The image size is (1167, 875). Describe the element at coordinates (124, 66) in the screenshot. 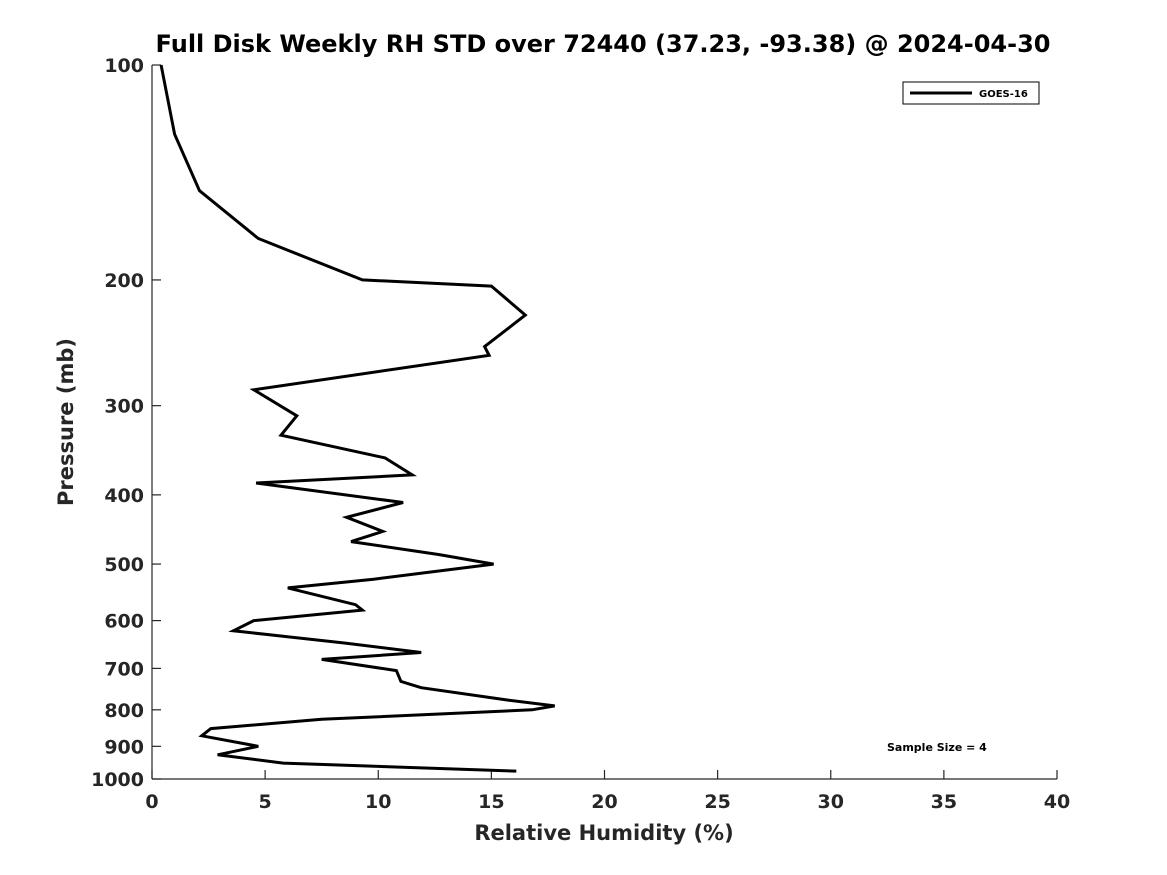

I see `y-tick-label-100: 100` at that location.